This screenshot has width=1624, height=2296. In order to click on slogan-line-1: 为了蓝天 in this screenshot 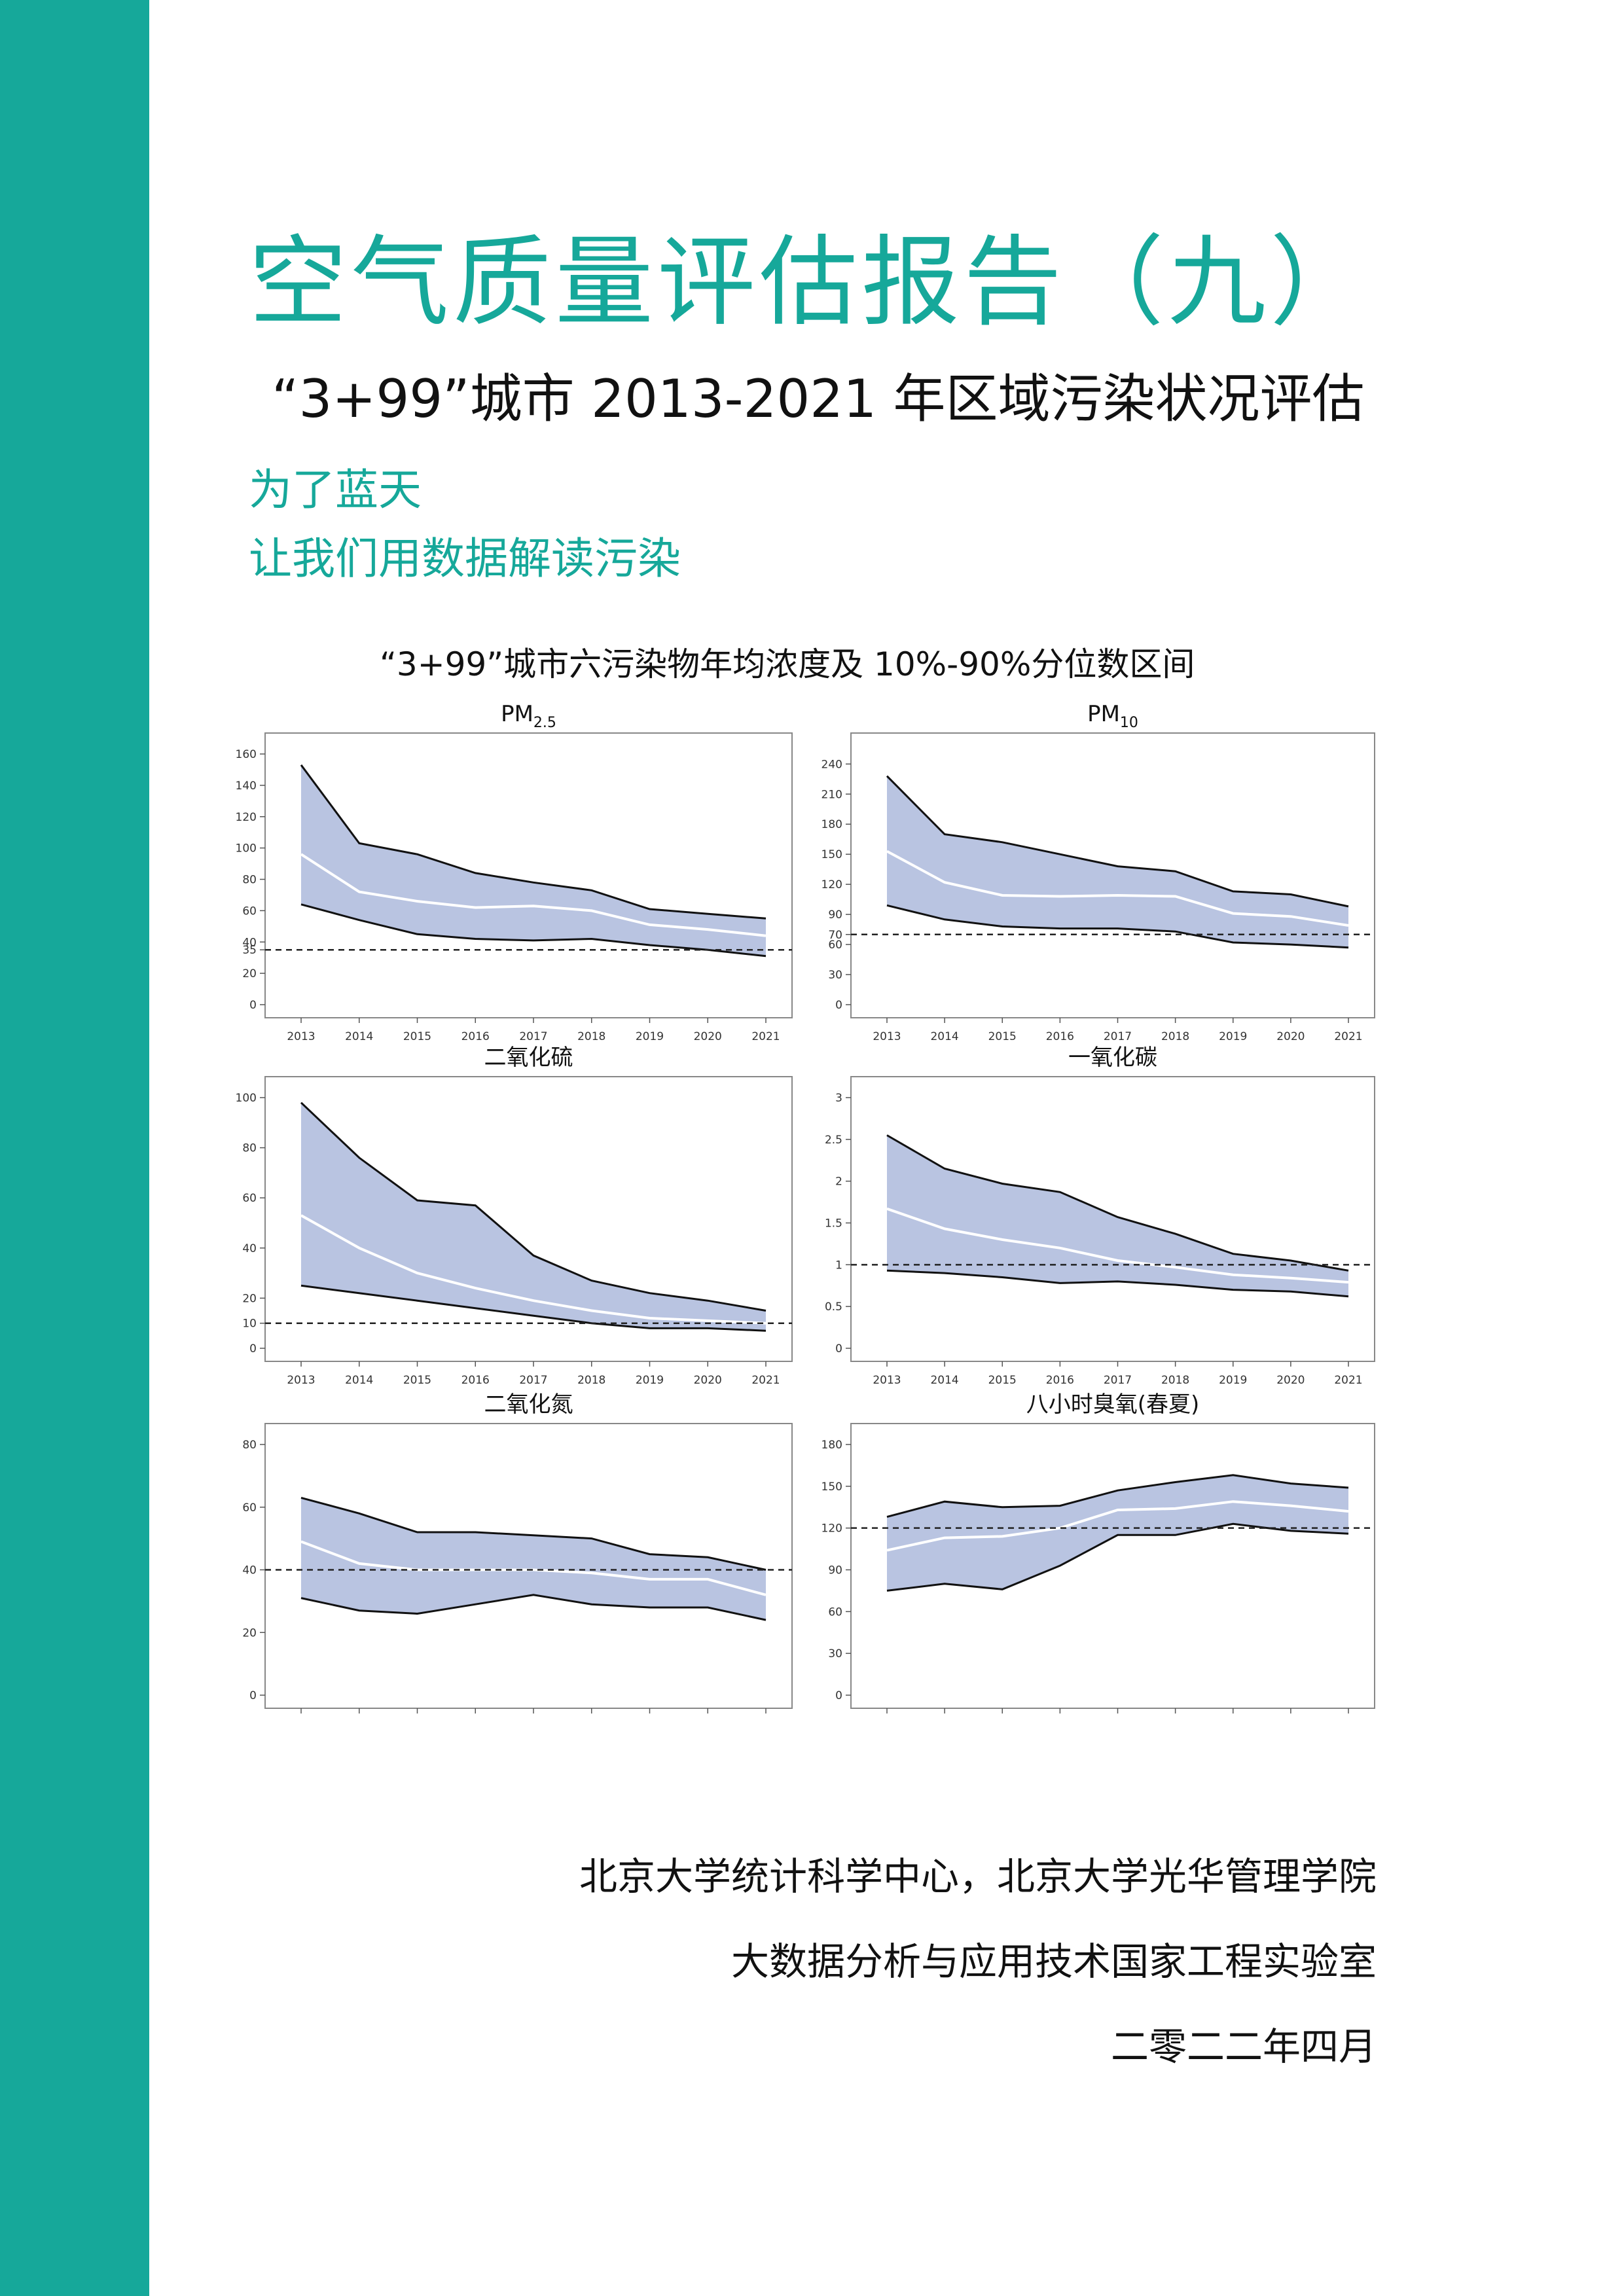, I will do `click(335, 490)`.